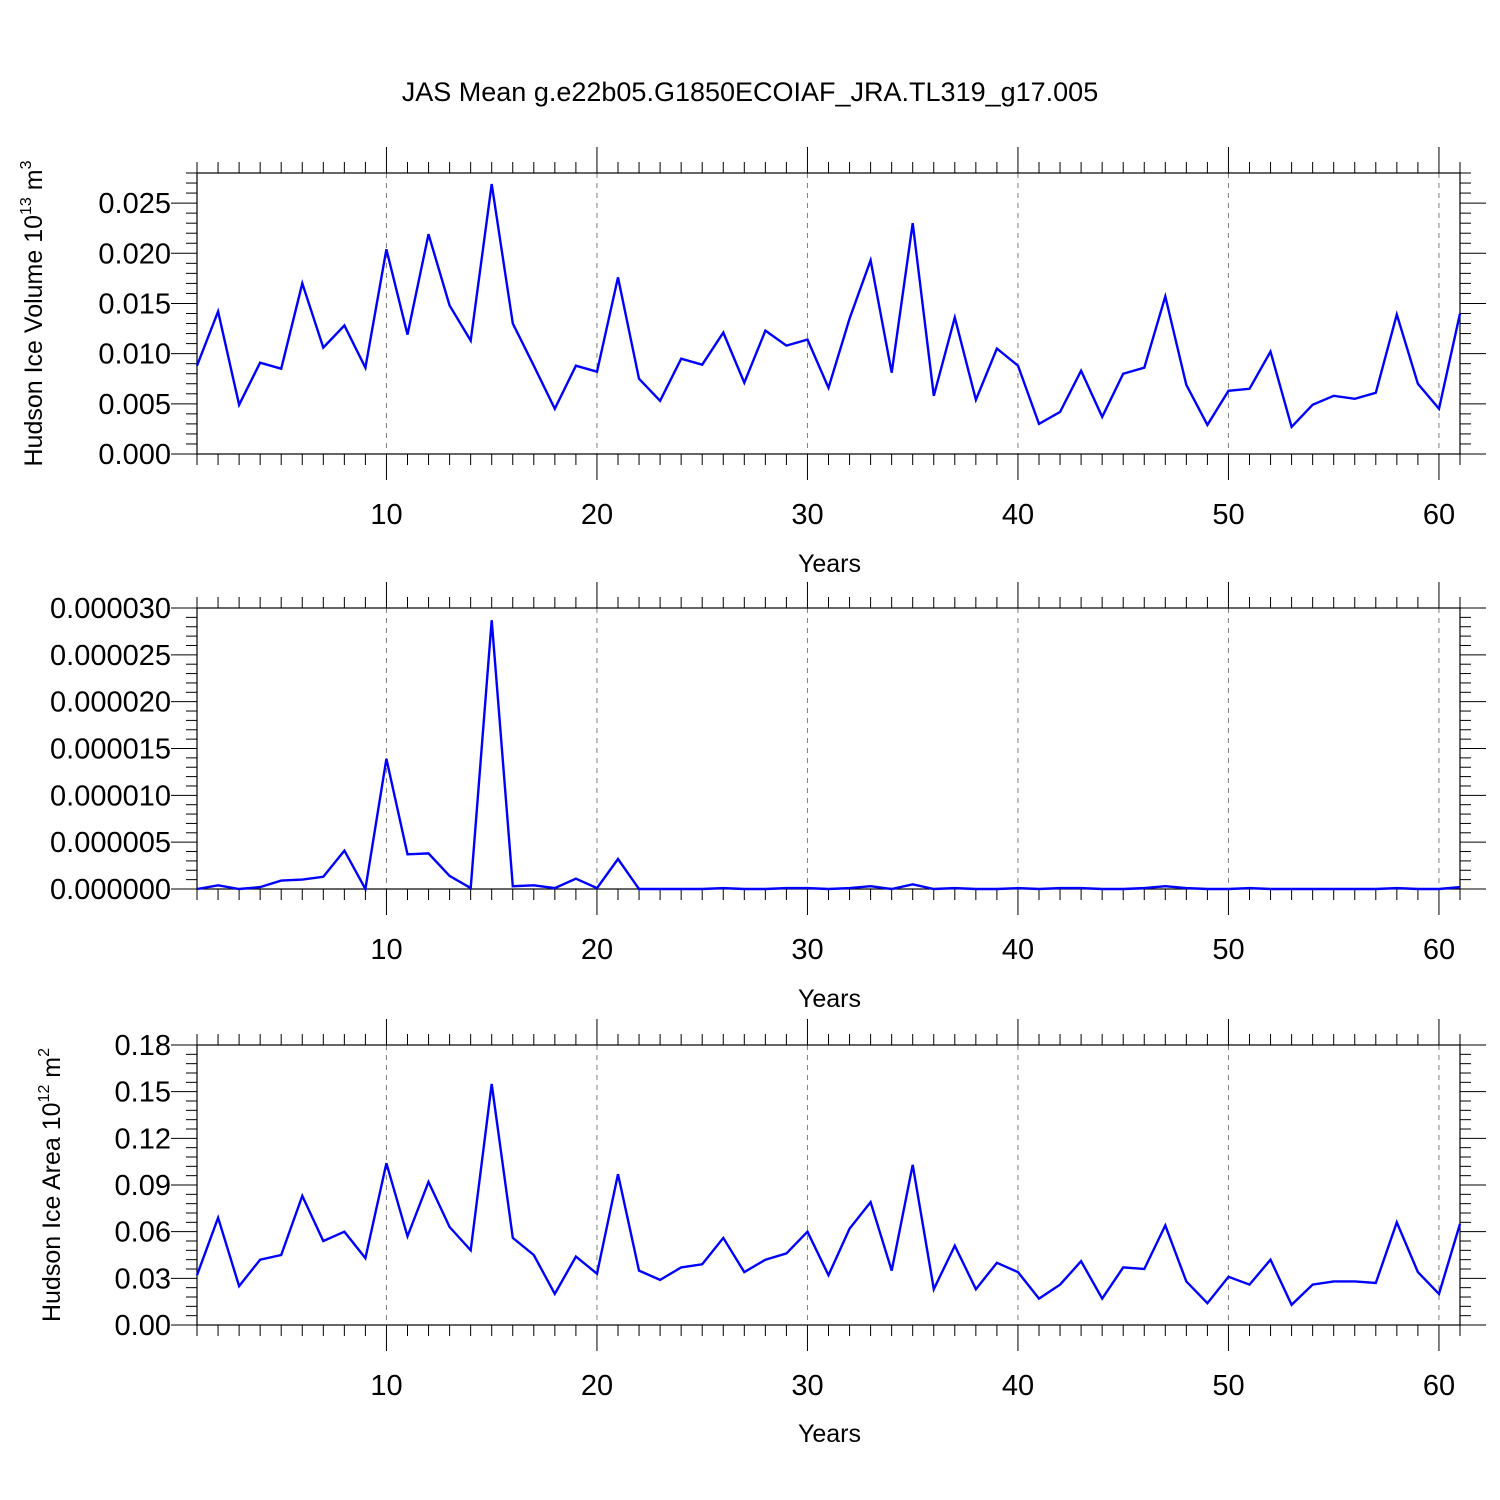  I want to click on y-axis-label: Hudson Ice Volume 1013 m3, so click(33, 313).